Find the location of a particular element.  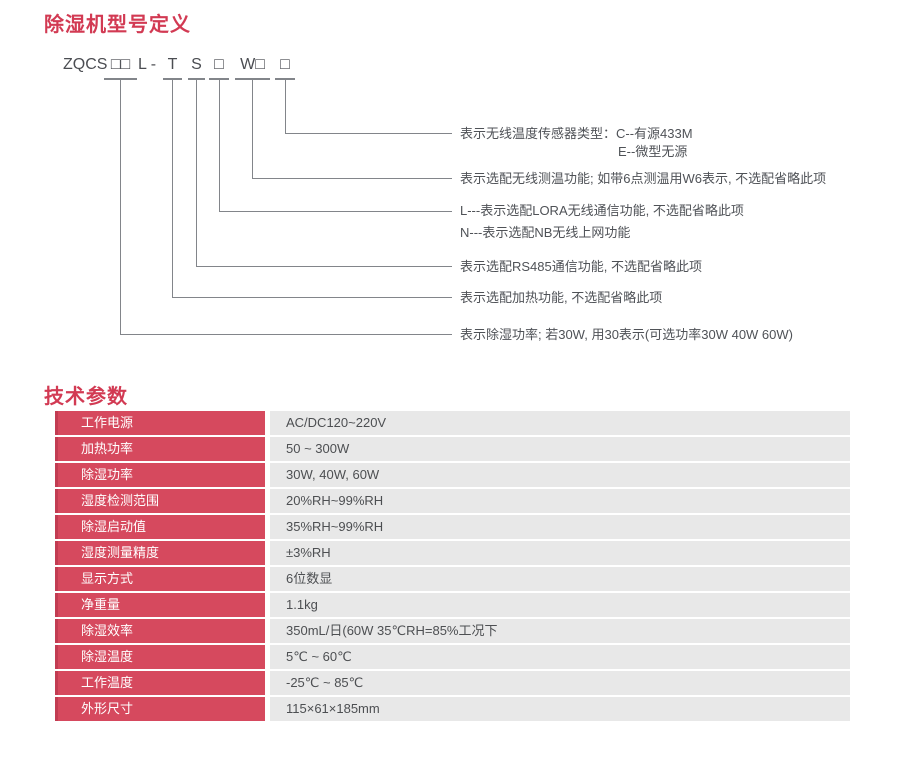

table-row: 净重量 1.1kg is located at coordinates (452, 605).